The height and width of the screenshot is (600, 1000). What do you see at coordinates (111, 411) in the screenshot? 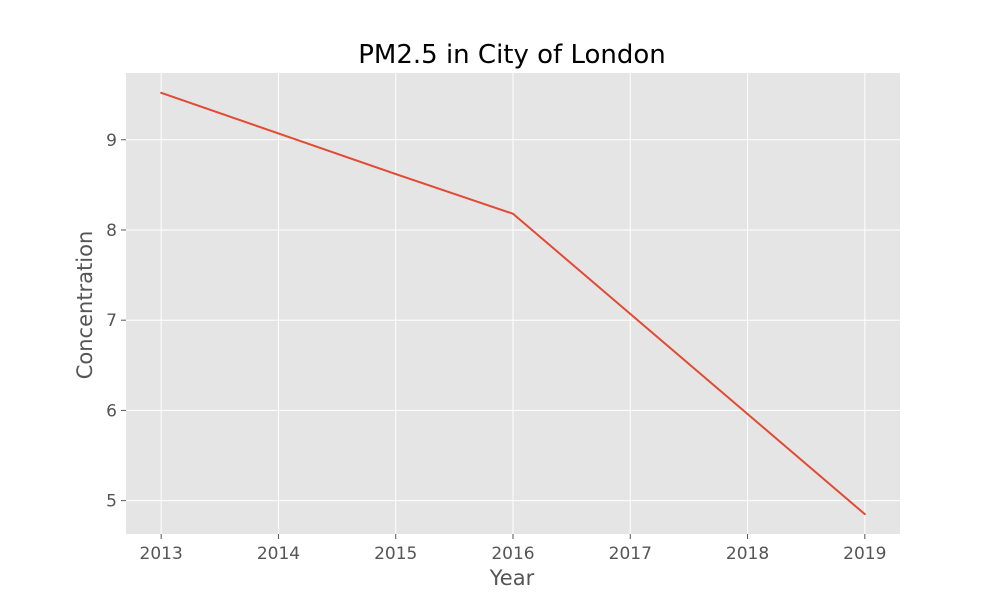
I see `y-tick-label: 6` at bounding box center [111, 411].